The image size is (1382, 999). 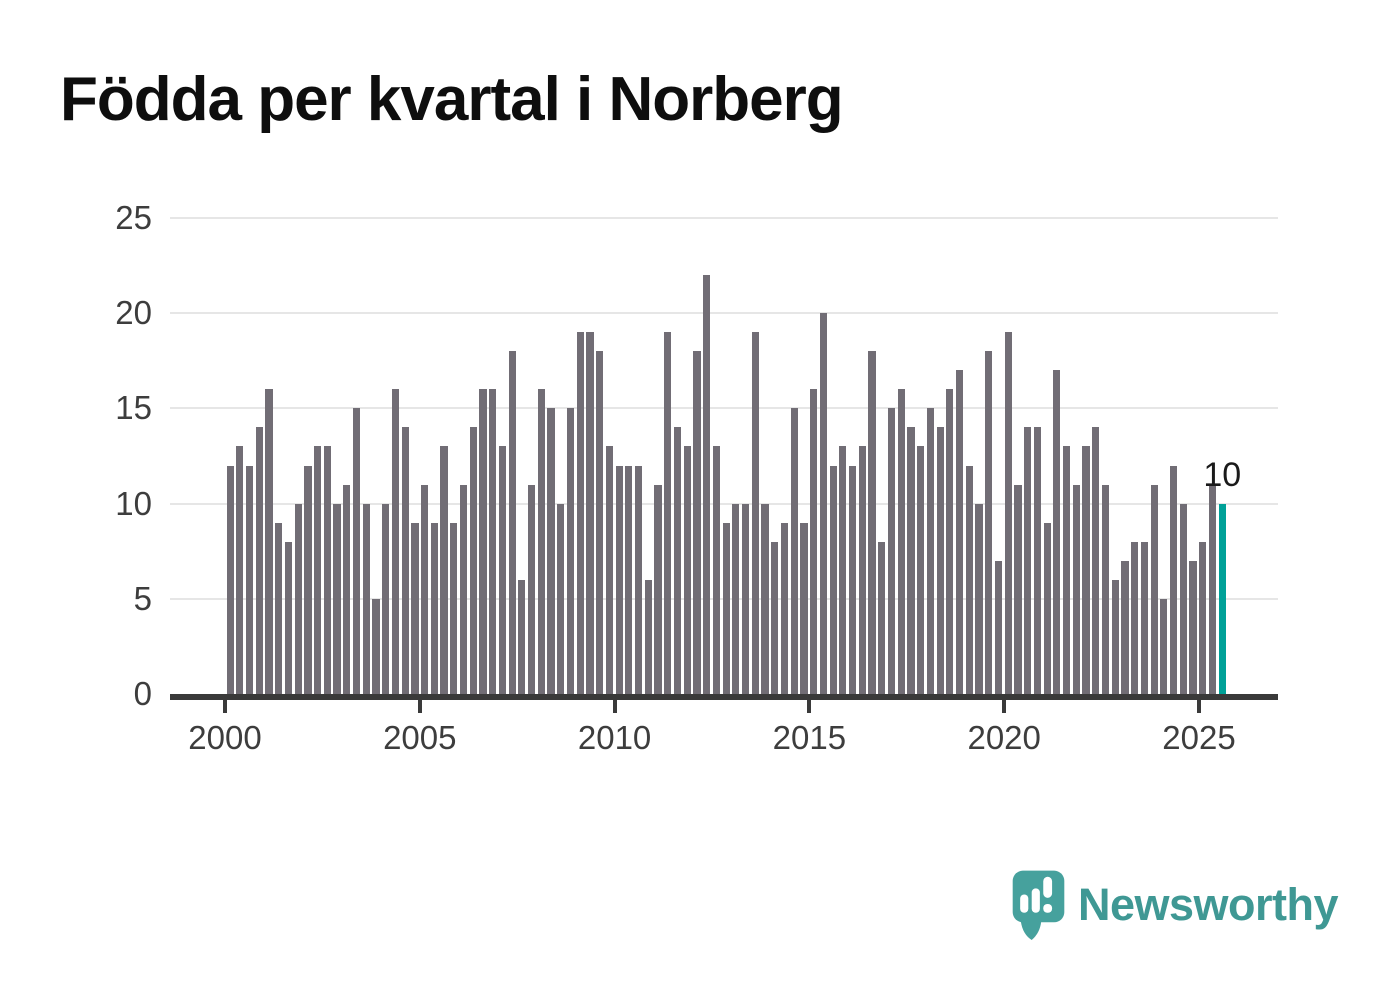 What do you see at coordinates (1208, 904) in the screenshot?
I see `brand-name: Newsworthy` at bounding box center [1208, 904].